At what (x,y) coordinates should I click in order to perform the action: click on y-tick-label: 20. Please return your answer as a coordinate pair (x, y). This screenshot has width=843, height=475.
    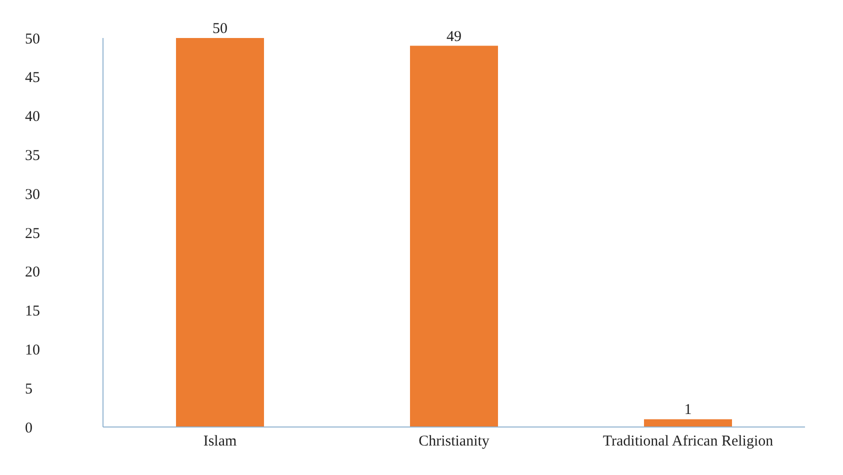
    Looking at the image, I should click on (32, 272).